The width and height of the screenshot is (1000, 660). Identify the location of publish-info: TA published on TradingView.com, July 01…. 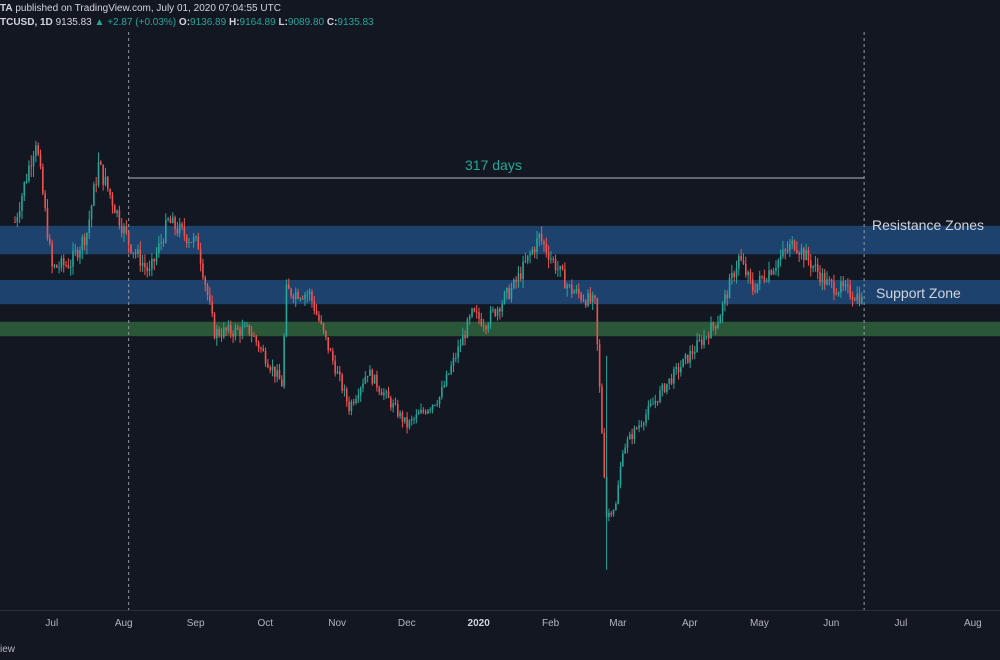
(140, 9).